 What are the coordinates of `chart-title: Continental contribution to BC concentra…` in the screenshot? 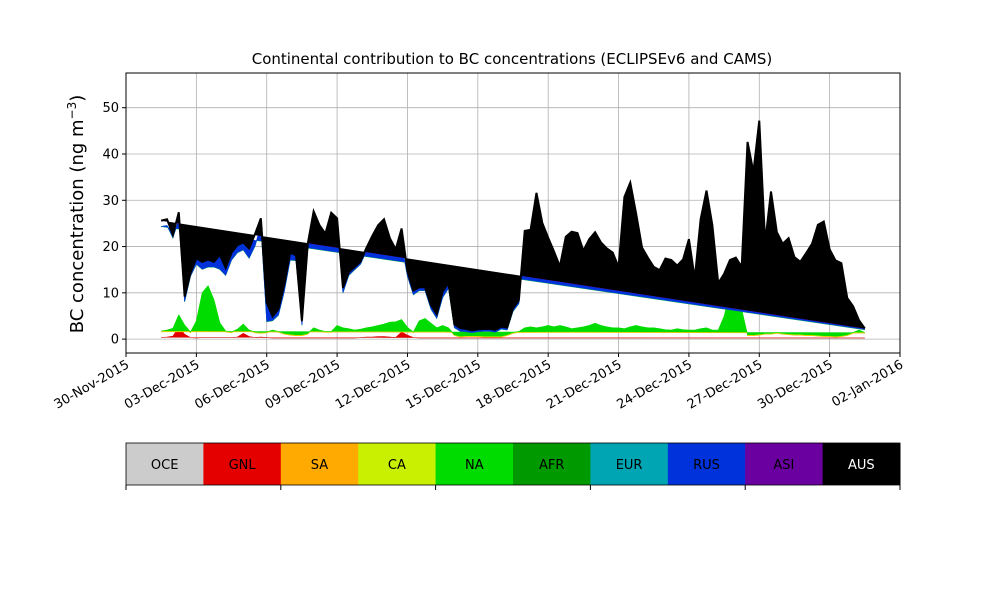 It's located at (512, 59).